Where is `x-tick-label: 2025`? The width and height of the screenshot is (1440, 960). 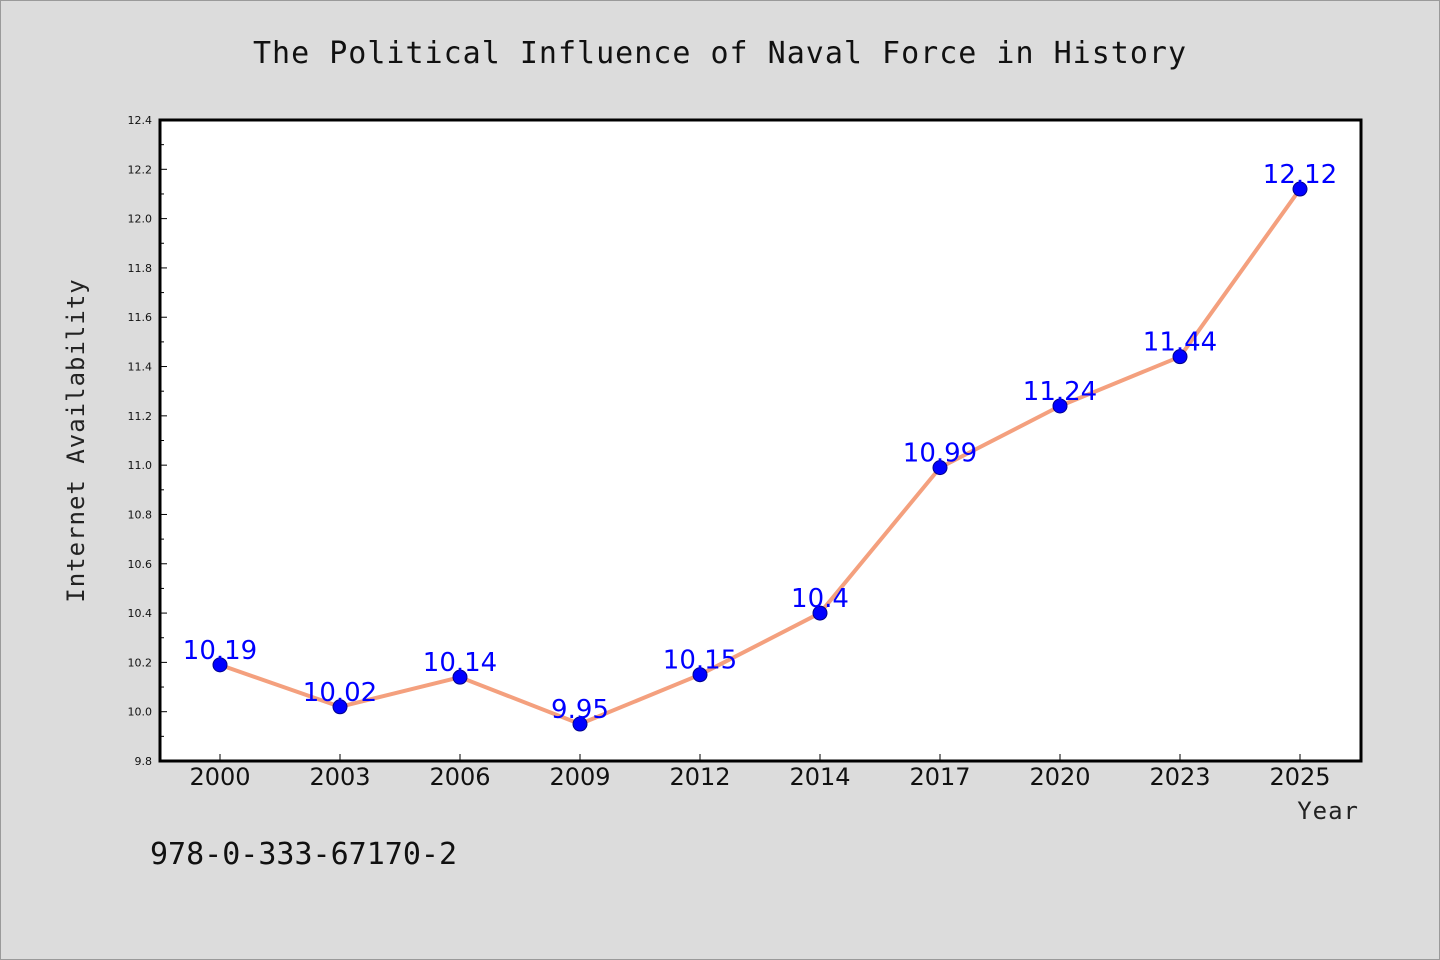
x-tick-label: 2025 is located at coordinates (1299, 777).